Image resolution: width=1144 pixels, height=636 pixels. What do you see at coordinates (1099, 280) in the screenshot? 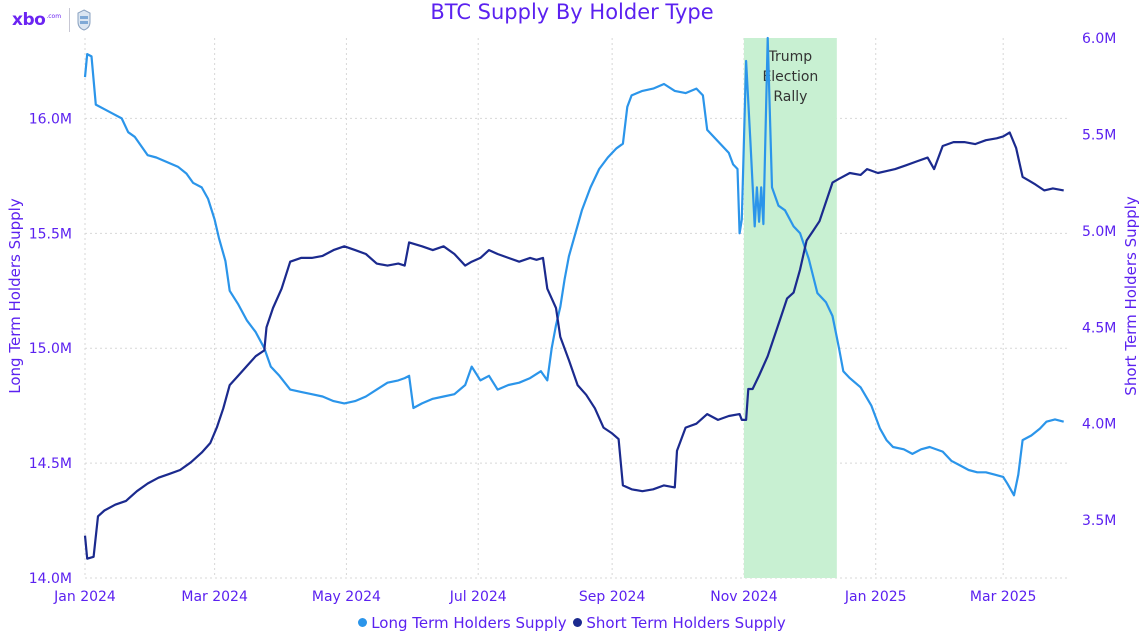
I see `right-axis: 3.5M 4.0M 4.5M 5.0M 5.5M 6.0M` at bounding box center [1099, 280].